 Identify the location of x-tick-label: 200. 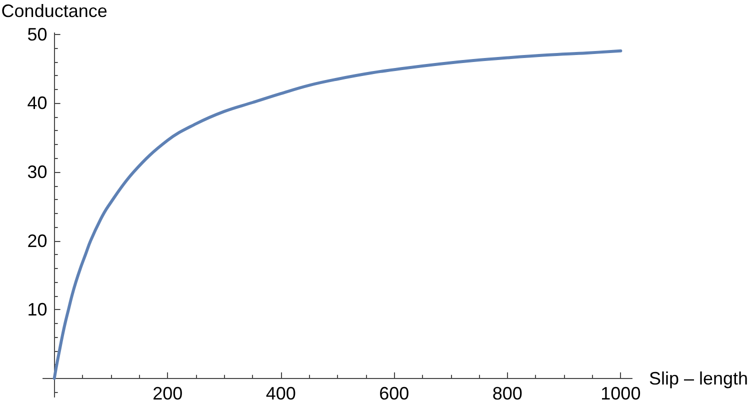
(167, 393).